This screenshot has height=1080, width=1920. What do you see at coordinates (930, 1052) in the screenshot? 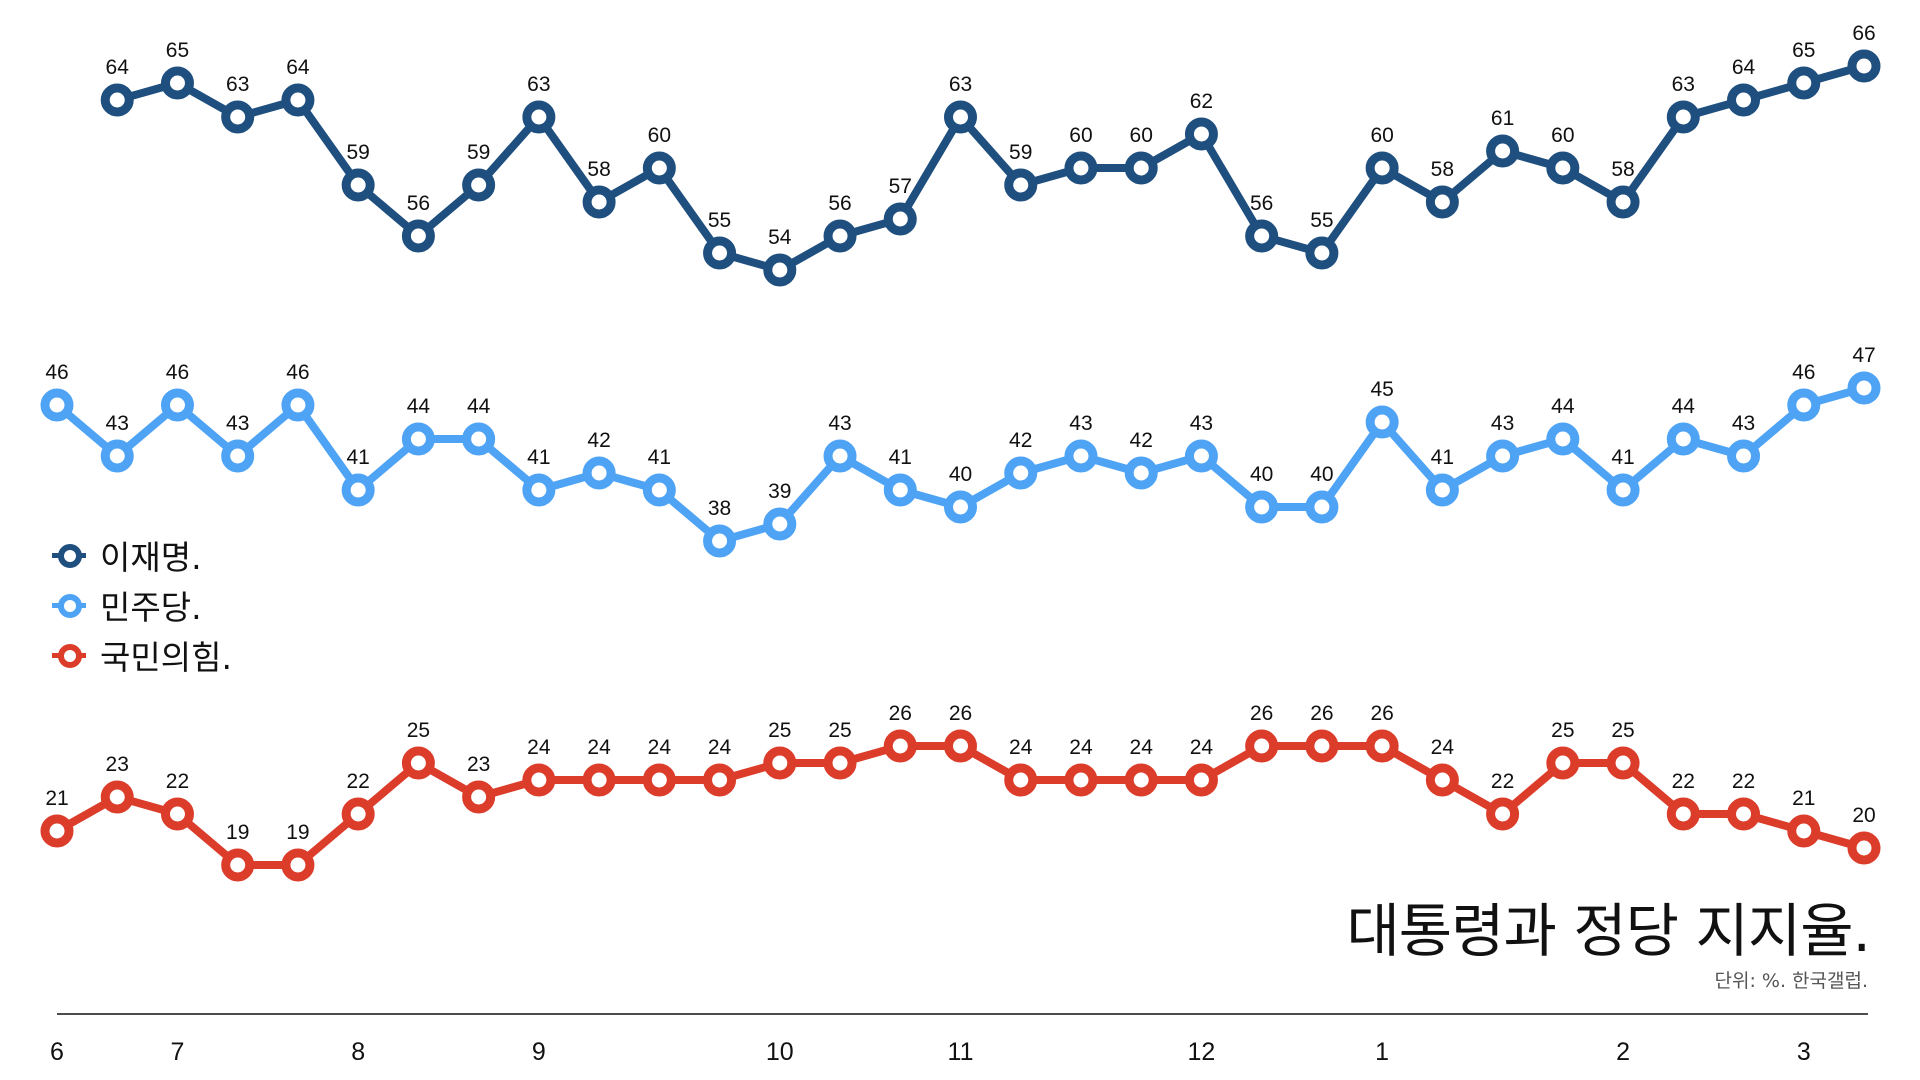
I see `x-axis-ticks: 6 7 8 9 10 11 12 1 2 3` at bounding box center [930, 1052].